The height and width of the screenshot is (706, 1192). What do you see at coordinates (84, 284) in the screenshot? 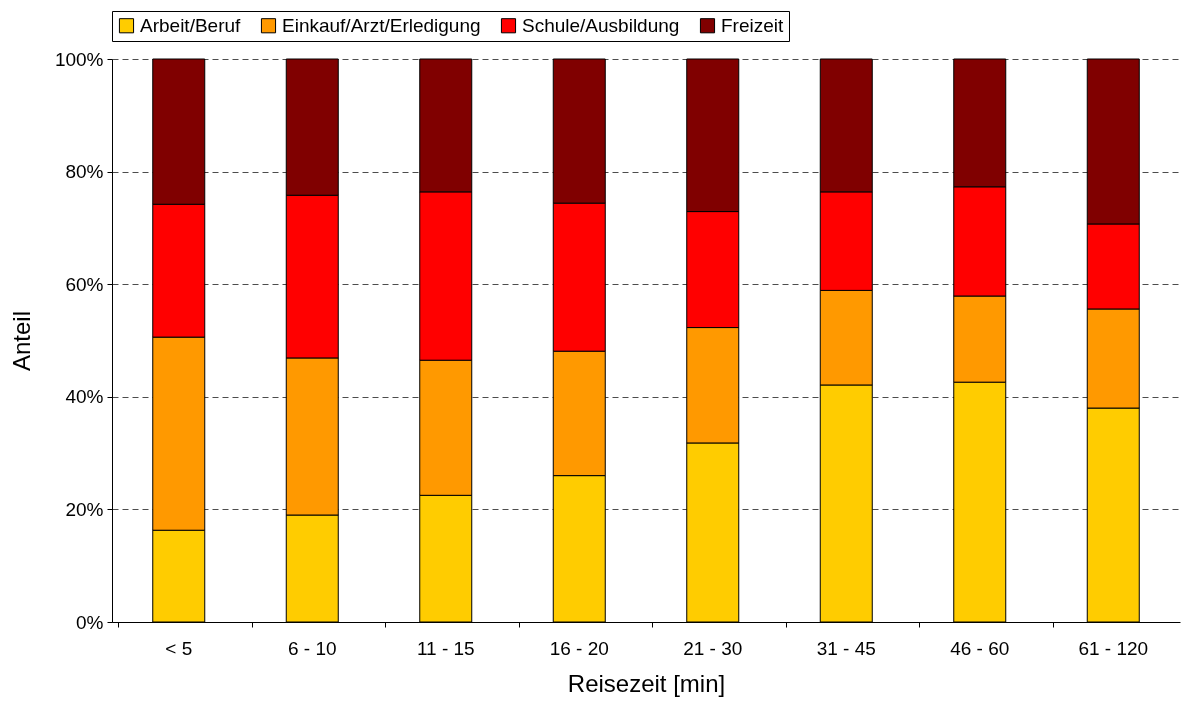
I see `y-tick-label: 60%` at bounding box center [84, 284].